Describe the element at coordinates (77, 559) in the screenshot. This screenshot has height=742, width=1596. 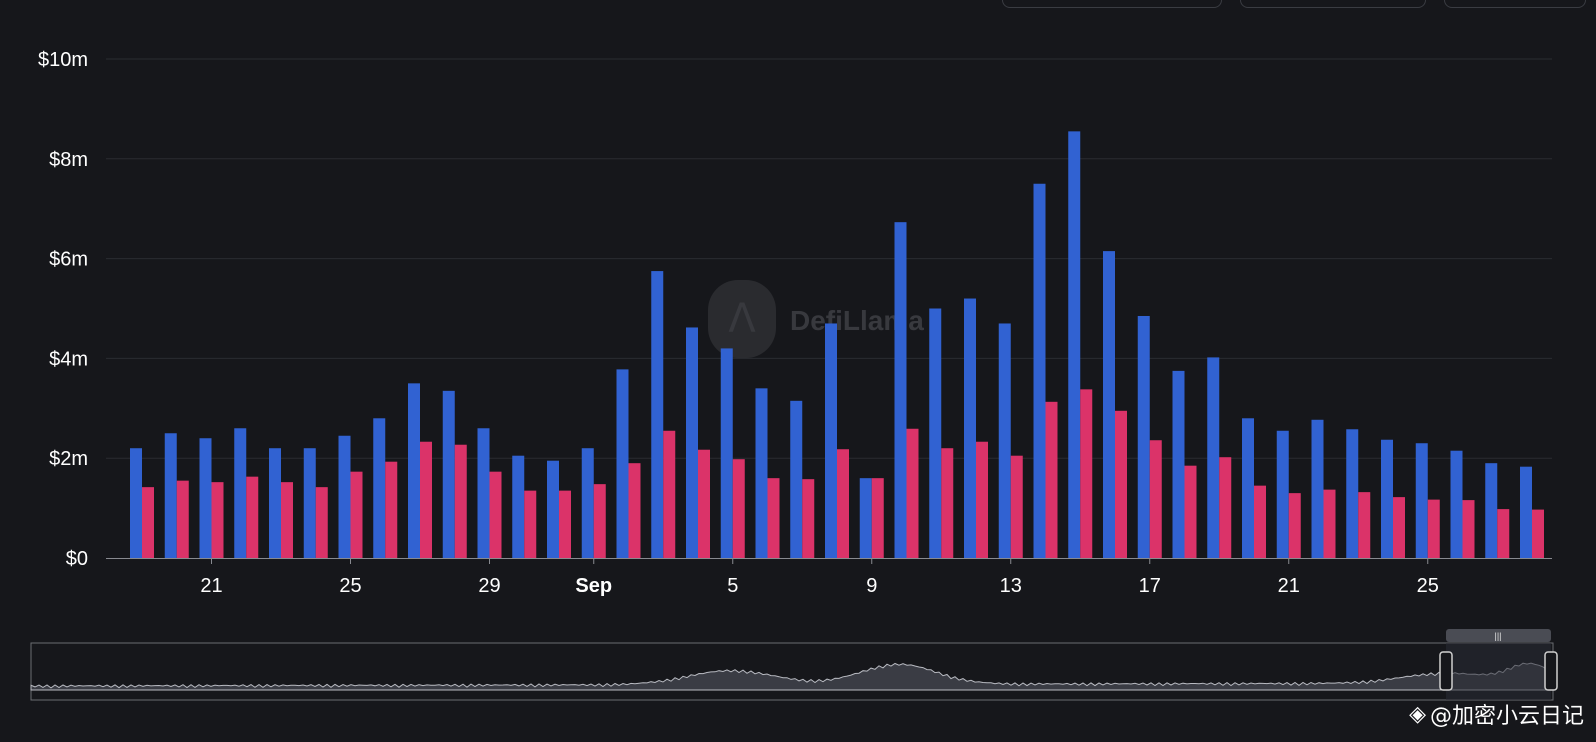
I see `y-tick-label: $0` at that location.